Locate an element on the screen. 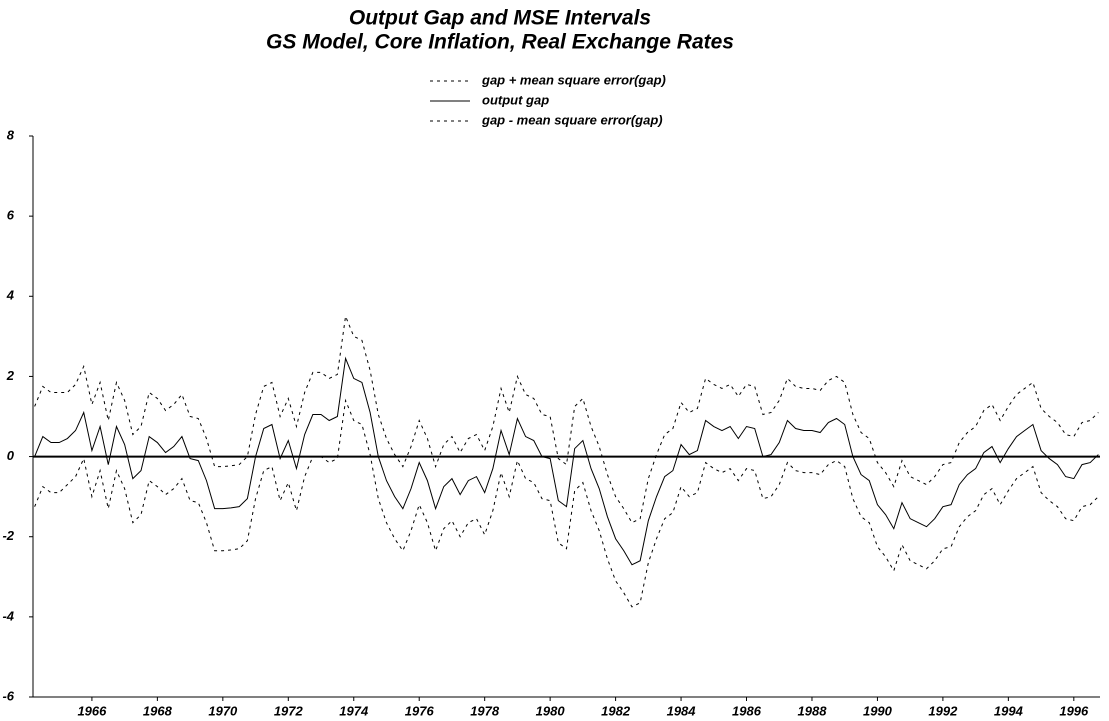 The width and height of the screenshot is (1109, 721). x-tick-label: 1988 is located at coordinates (813, 710).